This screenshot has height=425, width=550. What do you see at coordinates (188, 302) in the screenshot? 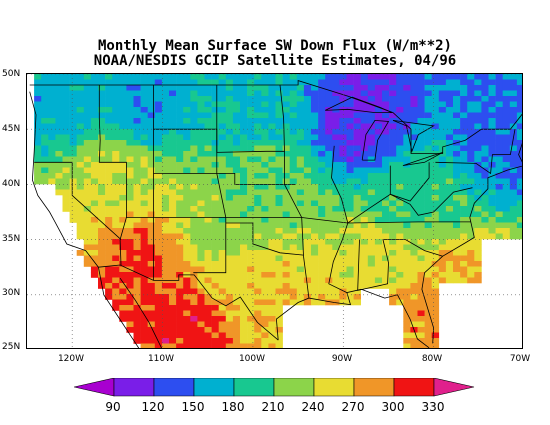
I see `us-mexico-border` at bounding box center [188, 302].